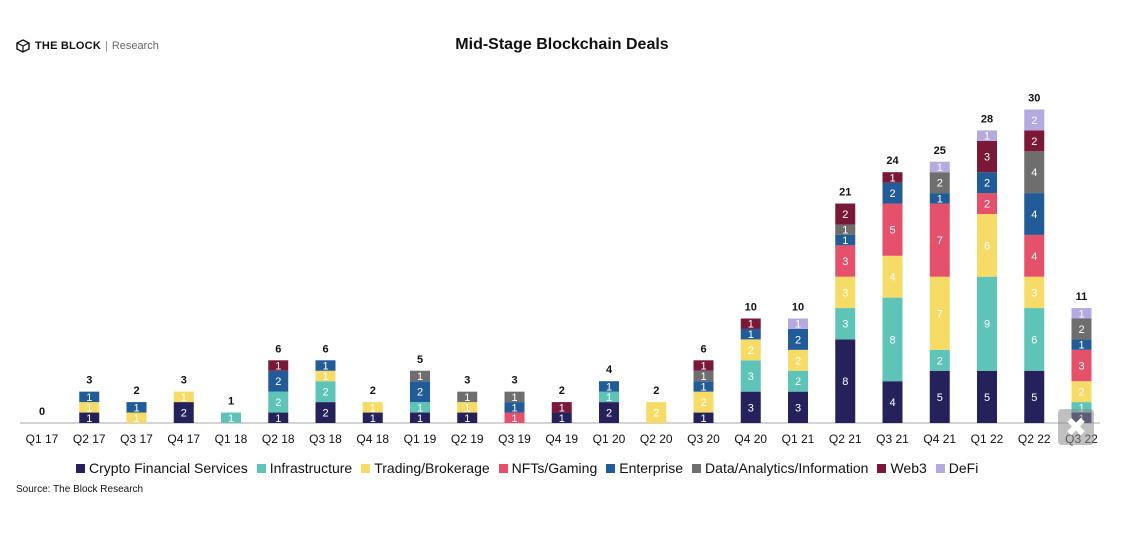 The height and width of the screenshot is (536, 1136). What do you see at coordinates (420, 439) in the screenshot?
I see `x-tick-label: Q1 19` at bounding box center [420, 439].